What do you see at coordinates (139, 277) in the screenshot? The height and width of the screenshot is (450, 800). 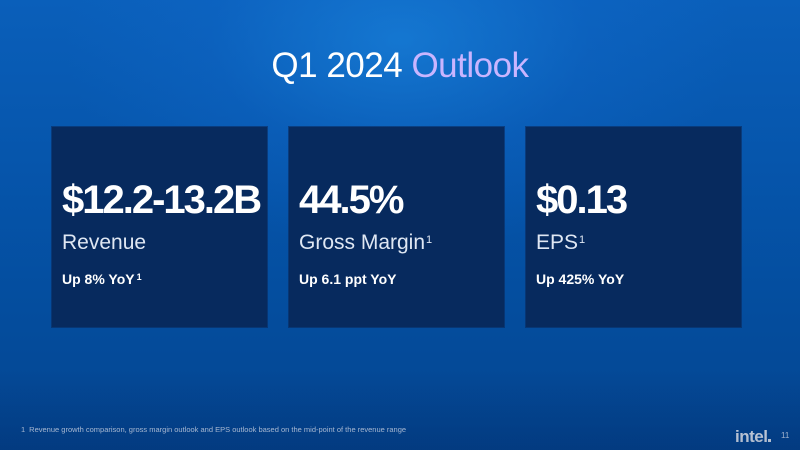 I see `revenue-growth-footnote: 1` at bounding box center [139, 277].